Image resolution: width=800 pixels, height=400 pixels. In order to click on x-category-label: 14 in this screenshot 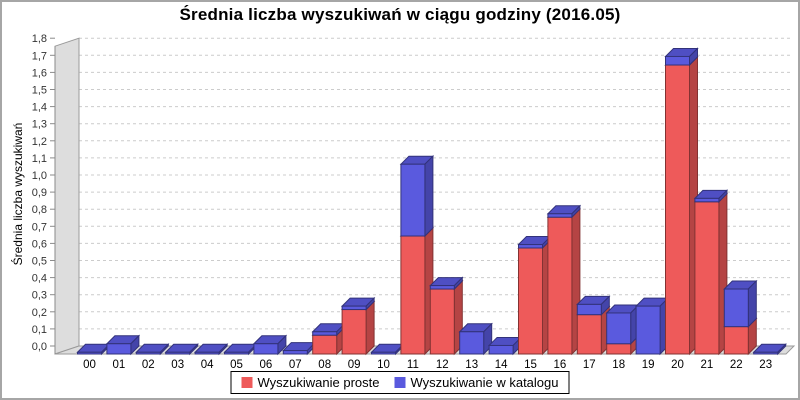, I will do `click(501, 365)`.